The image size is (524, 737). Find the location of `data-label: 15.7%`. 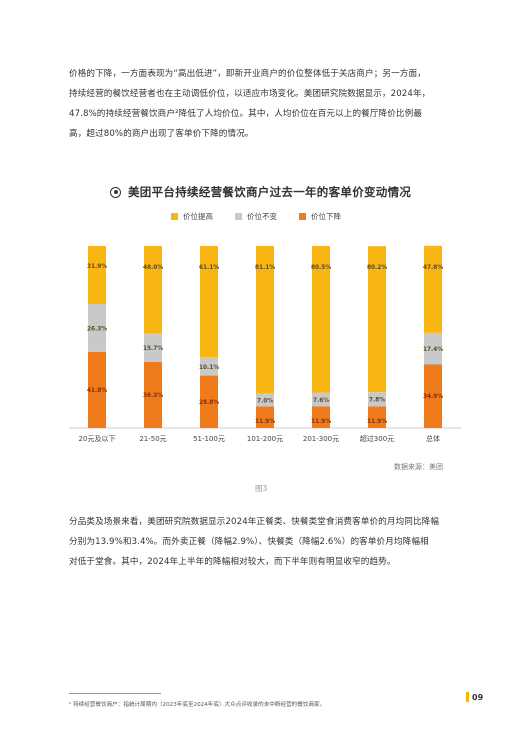

data-label: 15.7% is located at coordinates (153, 349).